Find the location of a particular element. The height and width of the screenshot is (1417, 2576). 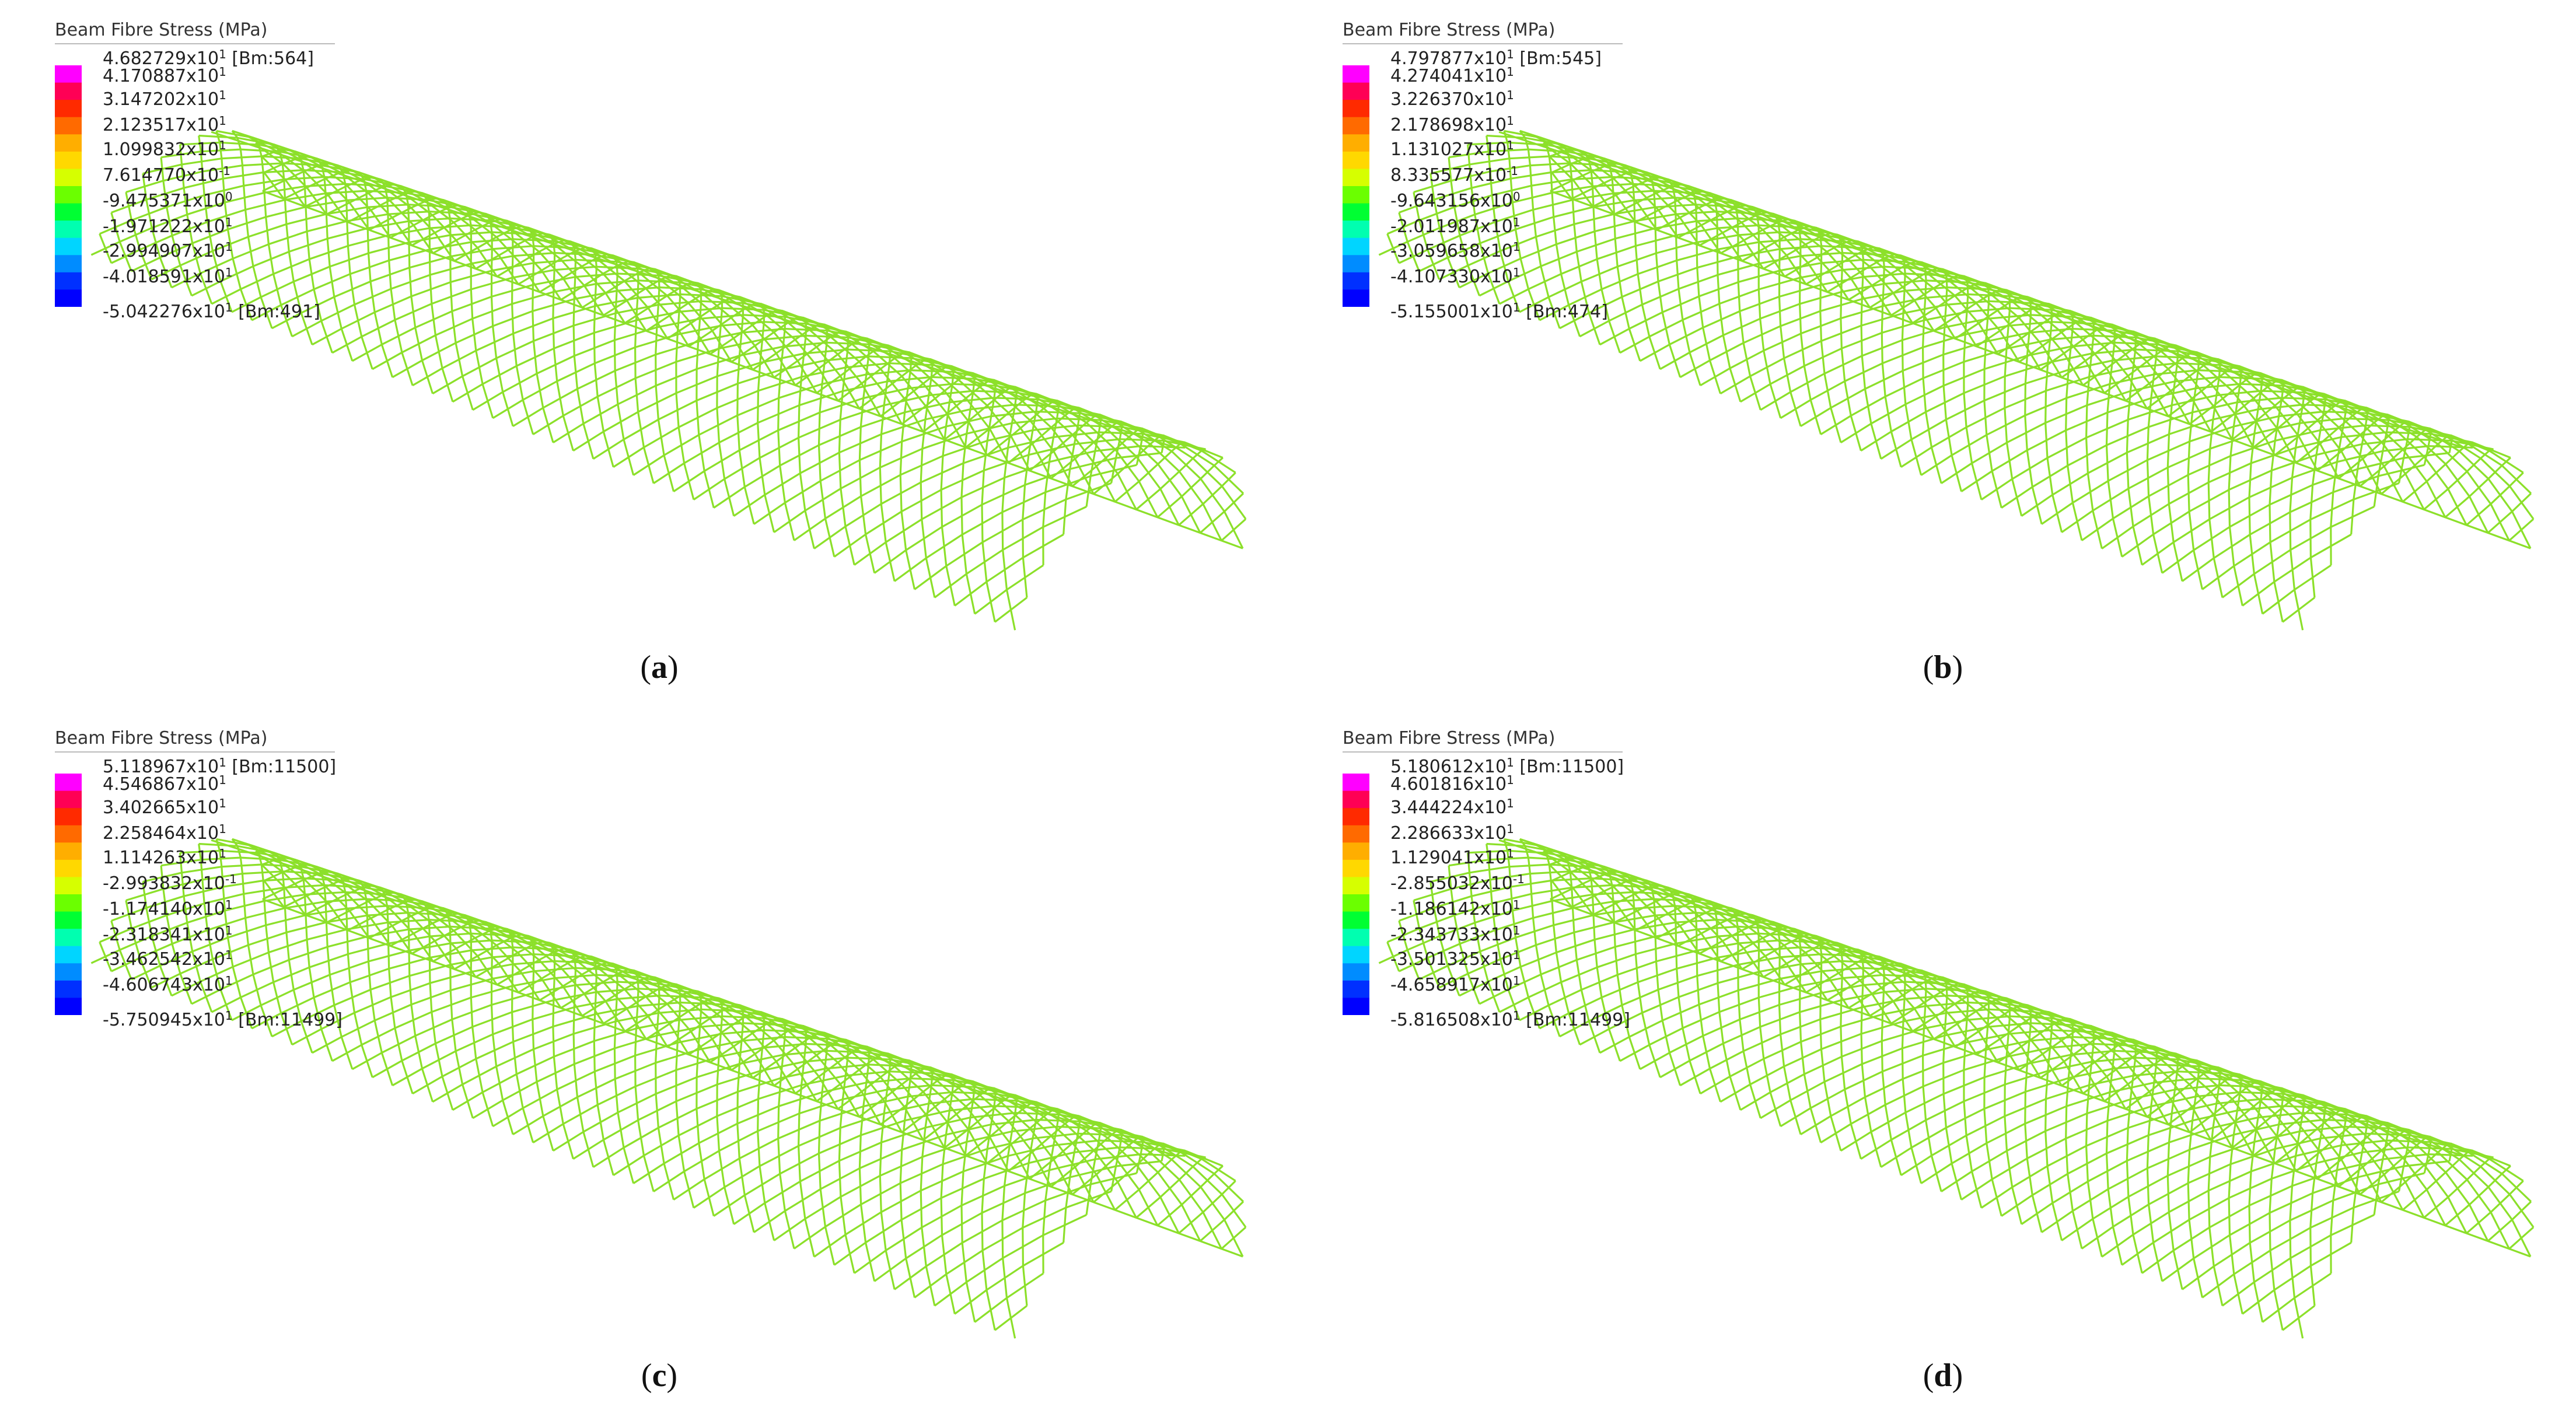

tick-mantissa: -3.059658x10 is located at coordinates (1451, 251).